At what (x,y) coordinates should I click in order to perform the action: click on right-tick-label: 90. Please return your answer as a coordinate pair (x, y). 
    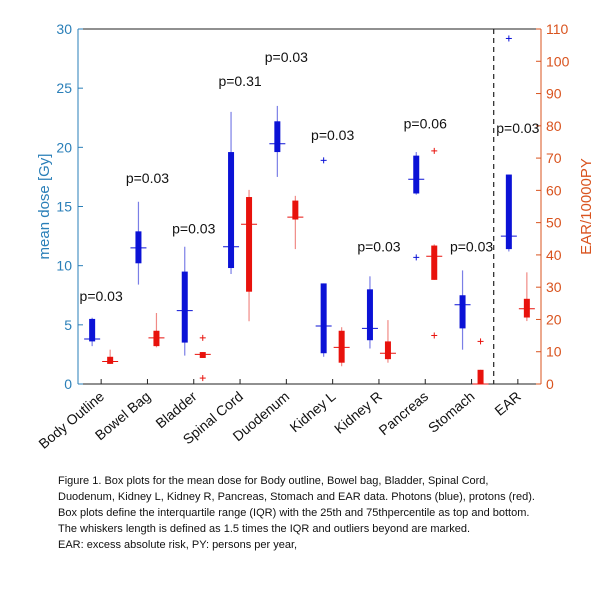
    Looking at the image, I should click on (554, 94).